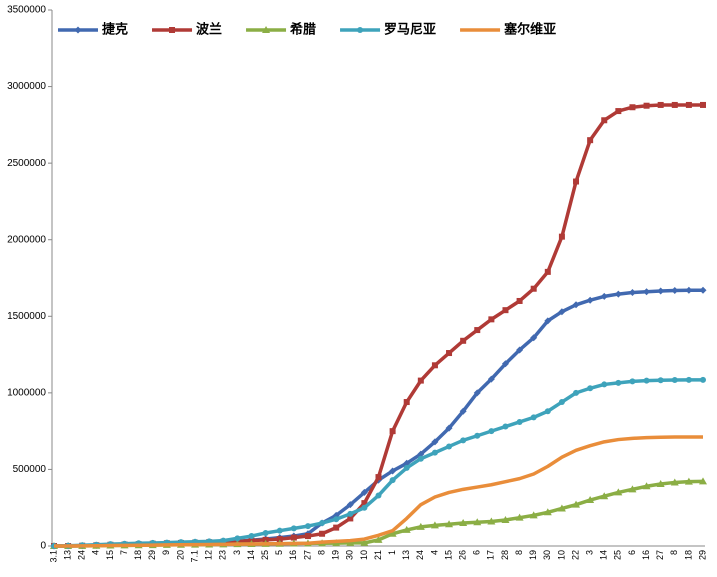 Image resolution: width=717 pixels, height=577 pixels. I want to click on x-tick-label: 22, so click(575, 555).